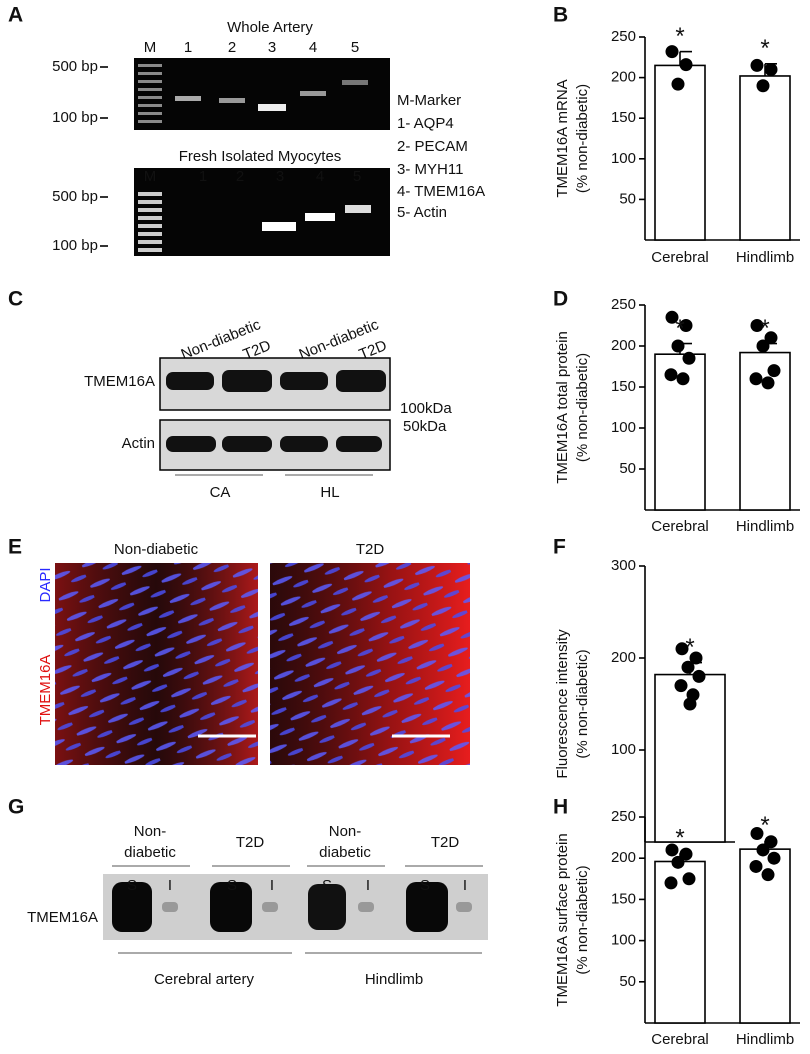  What do you see at coordinates (627, 198) in the screenshot?
I see `y-tick-label: 50` at bounding box center [627, 198].